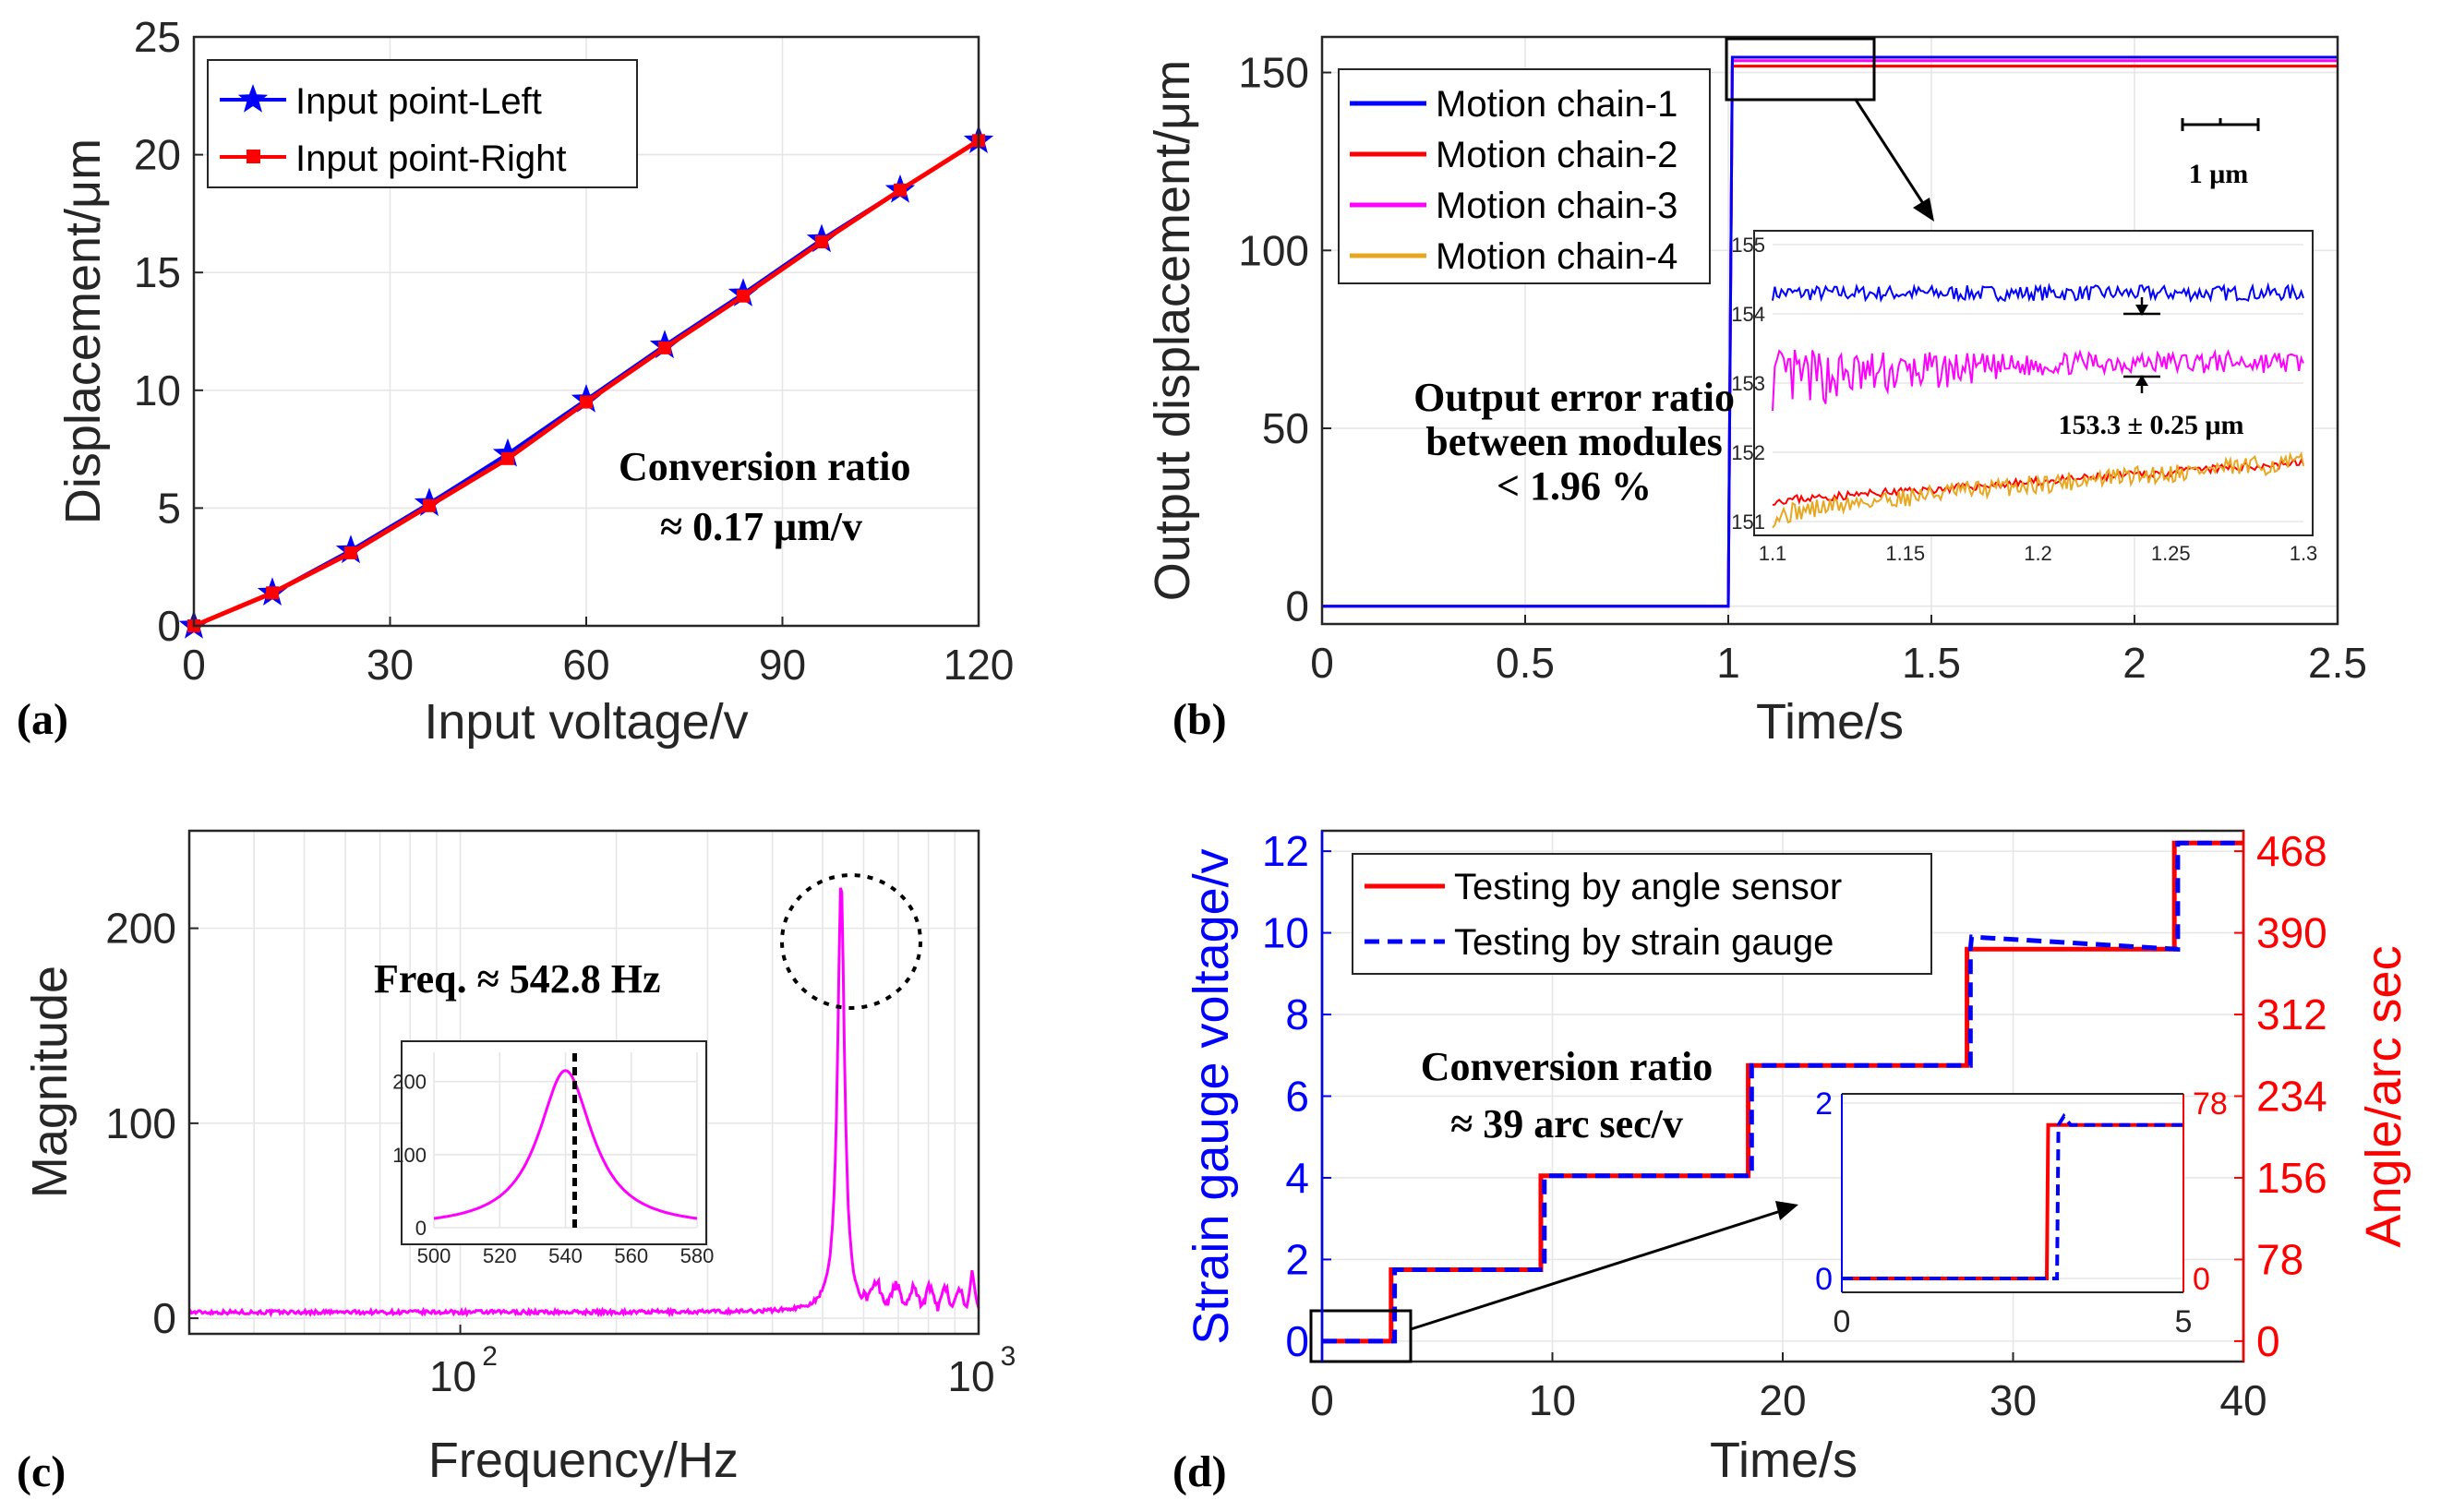  Describe the element at coordinates (1297, 1178) in the screenshot. I see `panel-d-y-tick-label-left: 4` at that location.